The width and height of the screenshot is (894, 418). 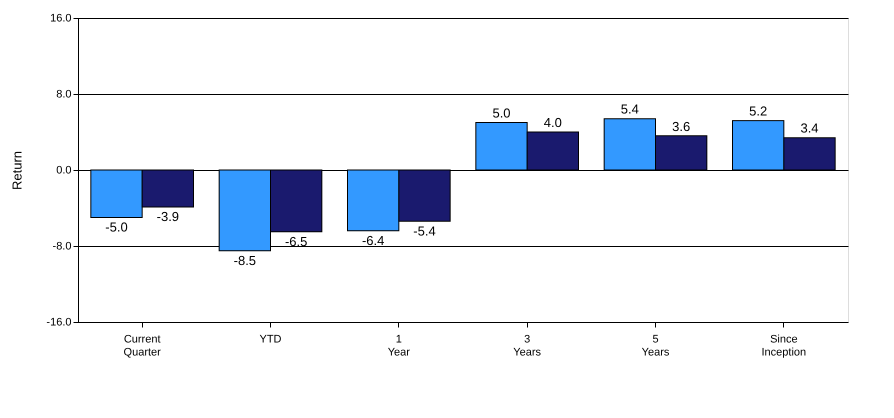 I want to click on y-tick-label: 8.0, so click(x=64, y=94).